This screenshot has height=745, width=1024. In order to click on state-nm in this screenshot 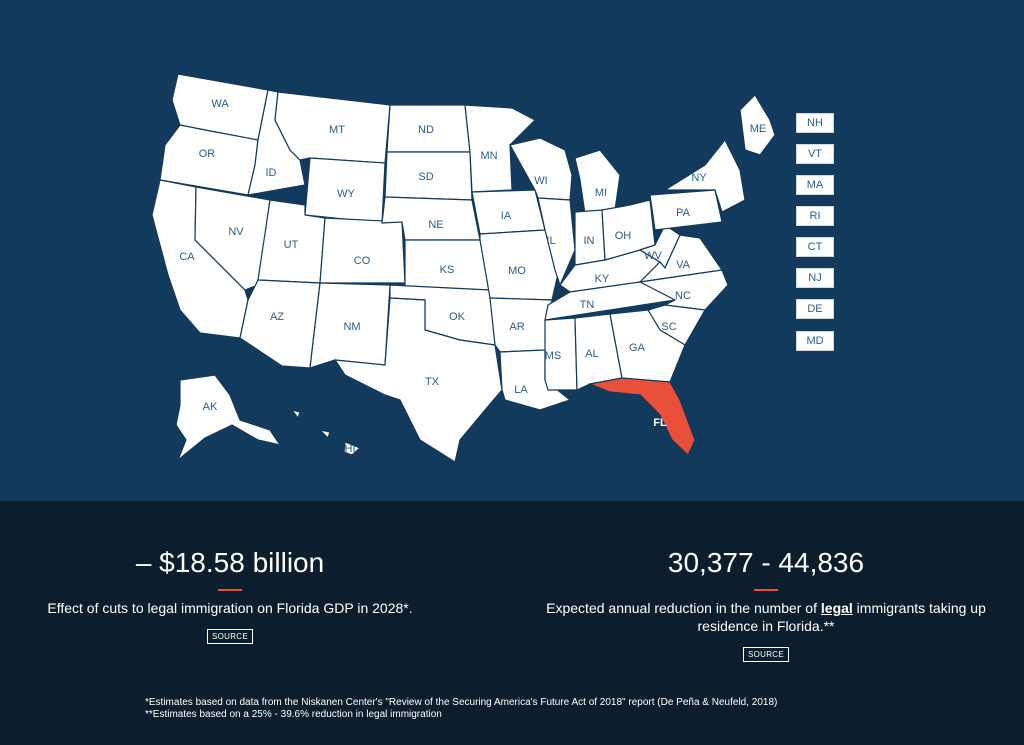, I will do `click(350, 325)`.